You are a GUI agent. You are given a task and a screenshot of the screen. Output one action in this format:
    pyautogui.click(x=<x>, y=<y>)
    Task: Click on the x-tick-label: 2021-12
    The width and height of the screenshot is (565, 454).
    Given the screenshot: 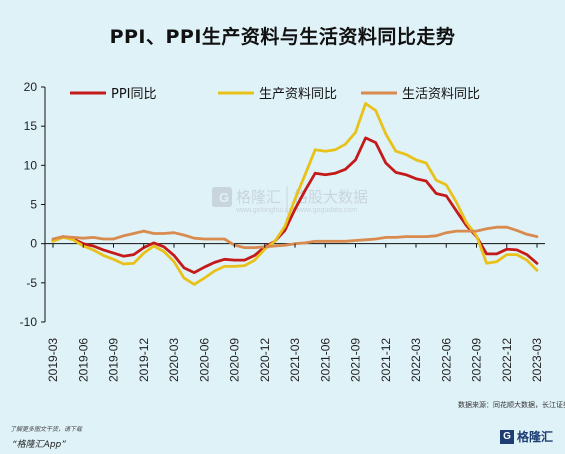 What is the action you would take?
    pyautogui.click(x=386, y=360)
    